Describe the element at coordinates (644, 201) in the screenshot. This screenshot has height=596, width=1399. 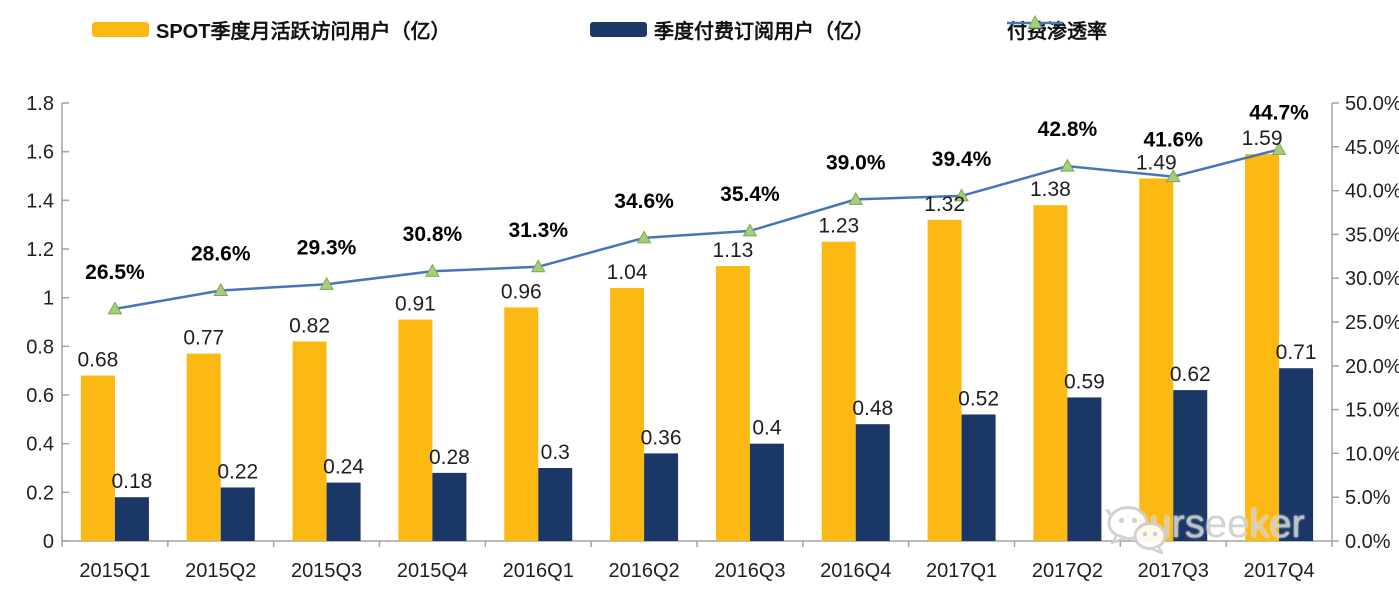
I see `penetration-value-label: 34.6%` at that location.